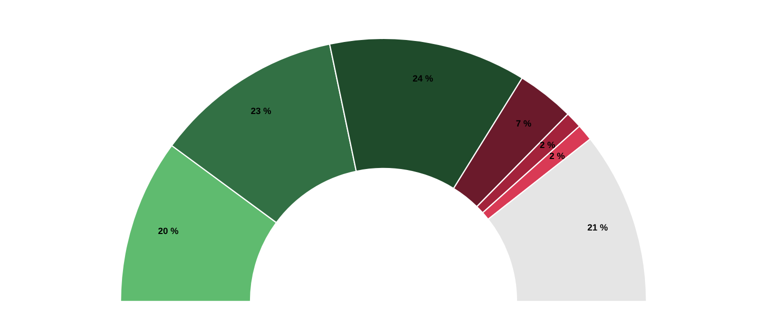  What do you see at coordinates (597, 227) in the screenshot?
I see `data-label: 21 %` at bounding box center [597, 227].